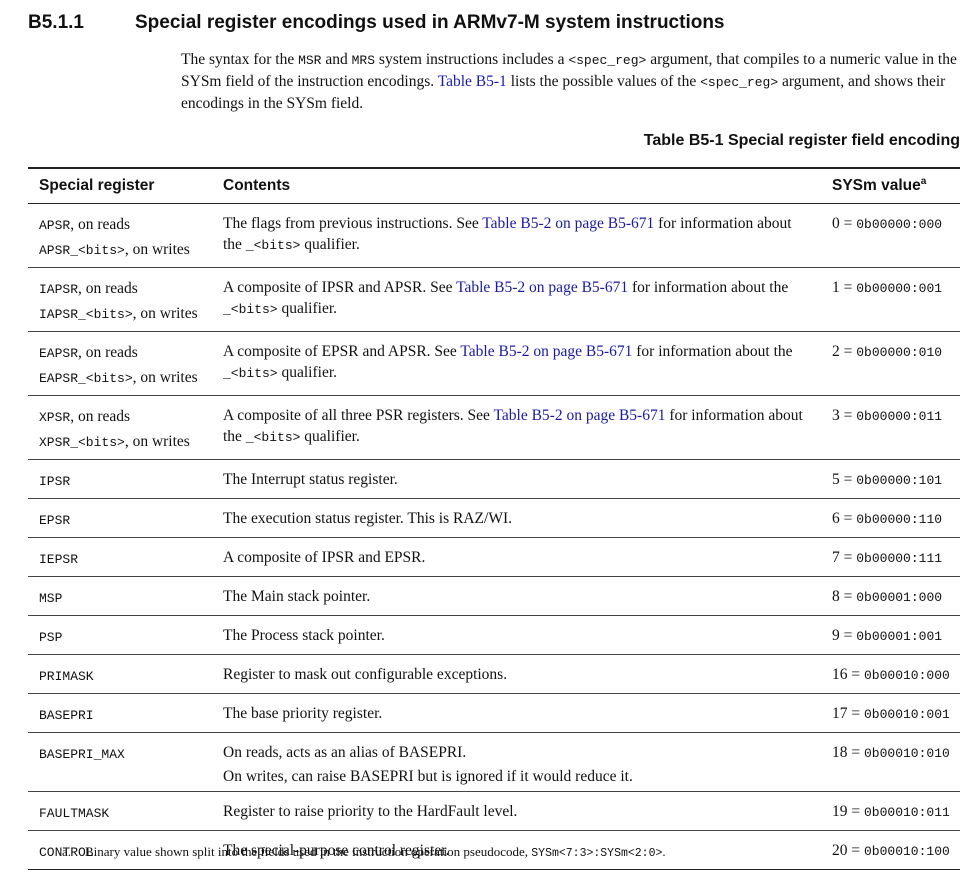 This screenshot has width=980, height=882. What do you see at coordinates (848, 674) in the screenshot?
I see `text-run: 16 =` at bounding box center [848, 674].